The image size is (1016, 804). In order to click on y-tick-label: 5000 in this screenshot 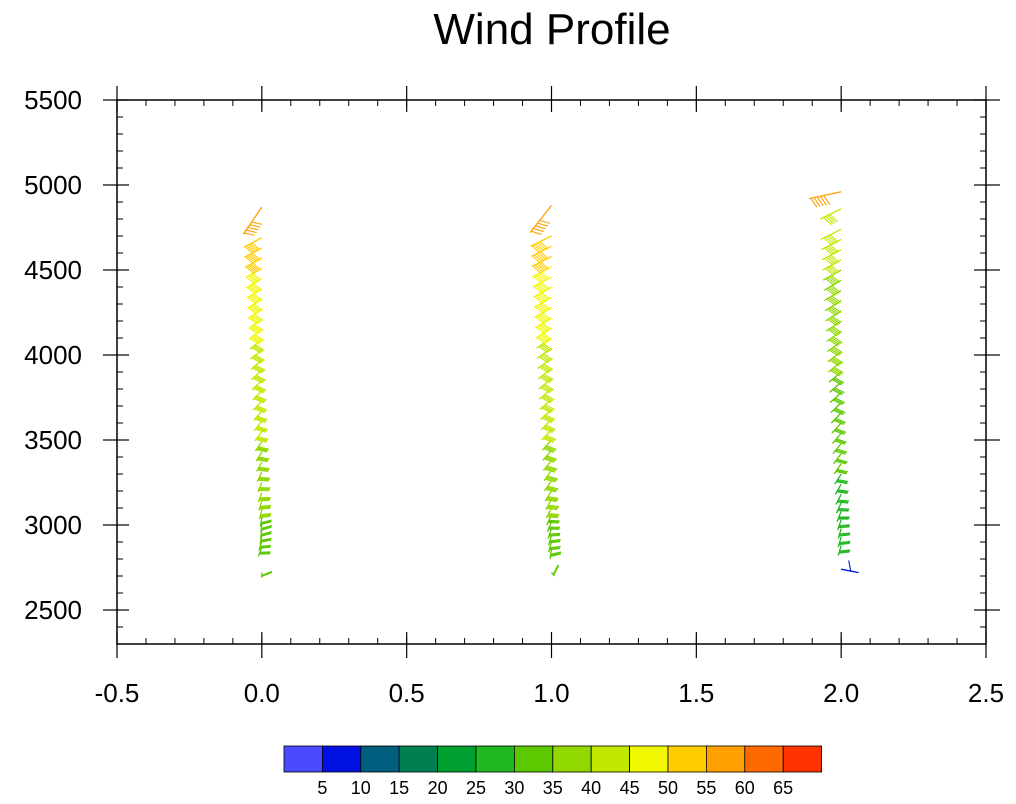, I will do `click(53, 185)`.